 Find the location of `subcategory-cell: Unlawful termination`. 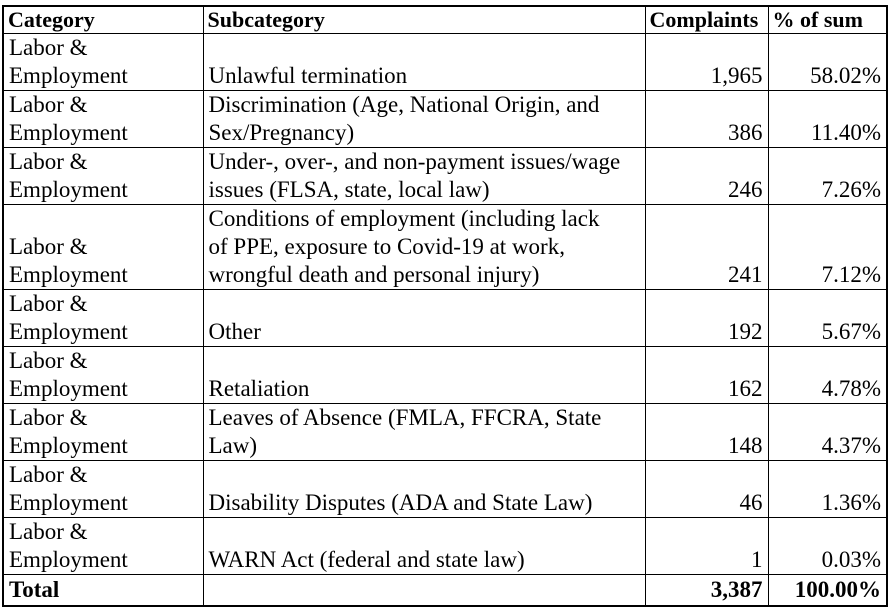

subcategory-cell: Unlawful termination is located at coordinates (424, 62).